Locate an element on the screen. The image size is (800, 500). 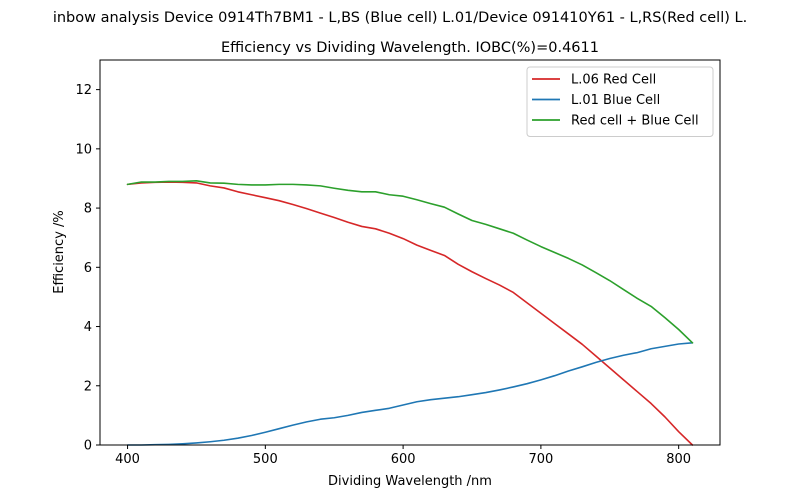
x-tick-label-2: 600 is located at coordinates (403, 459).